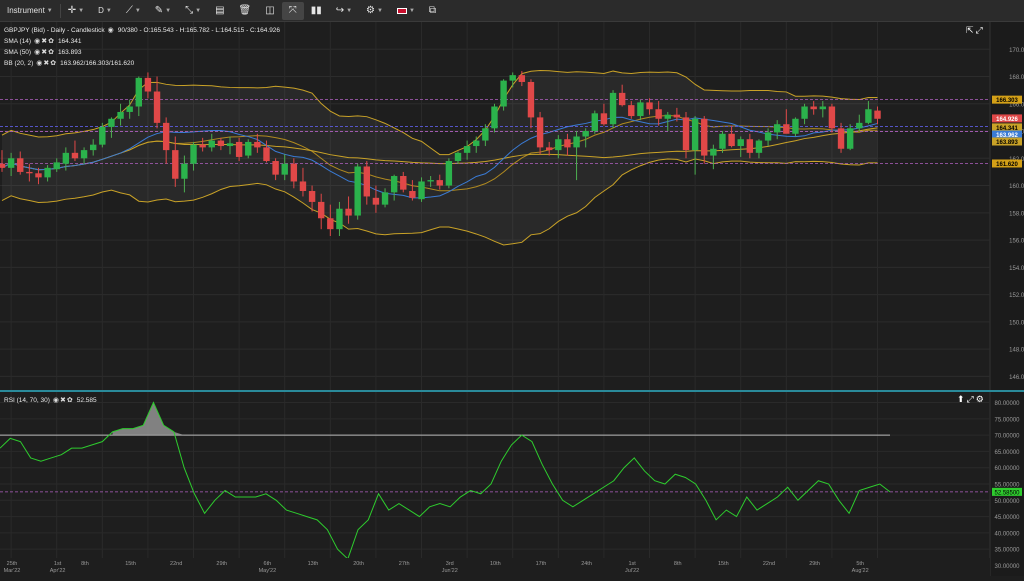 The height and width of the screenshot is (581, 1024). What do you see at coordinates (133, 11) in the screenshot?
I see `line-tool-button: ⟋ ▼` at bounding box center [133, 11].